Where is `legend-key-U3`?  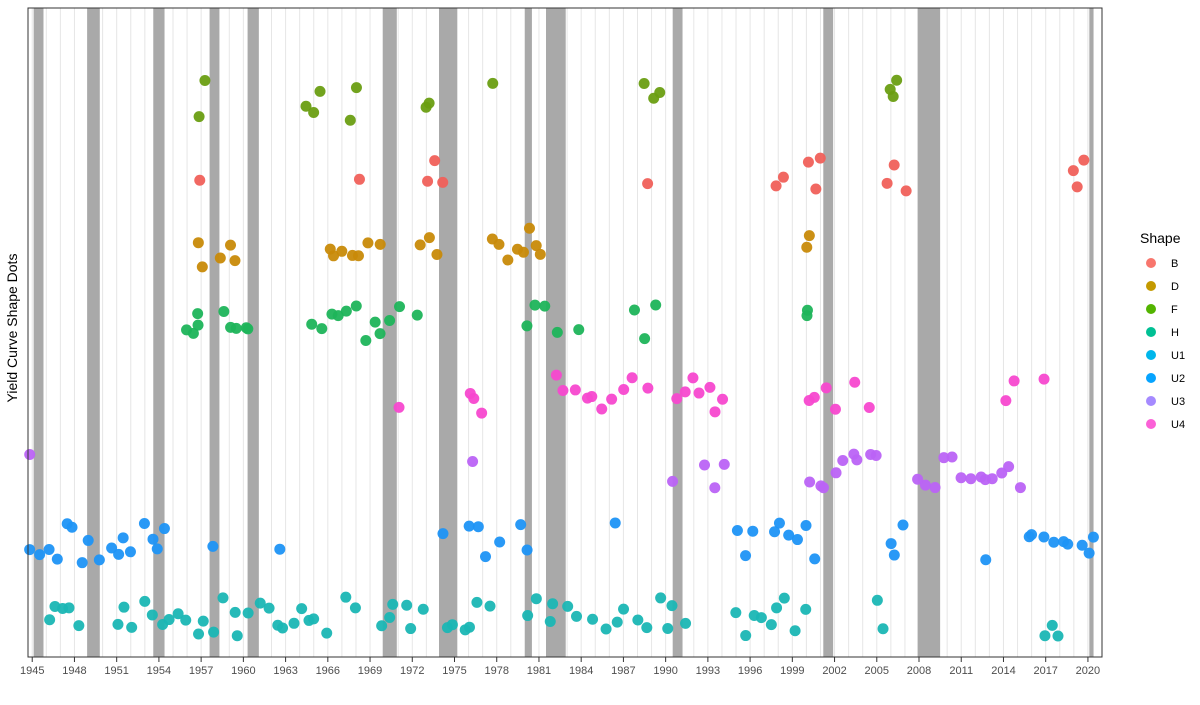
legend-key-U3 is located at coordinates (1151, 401).